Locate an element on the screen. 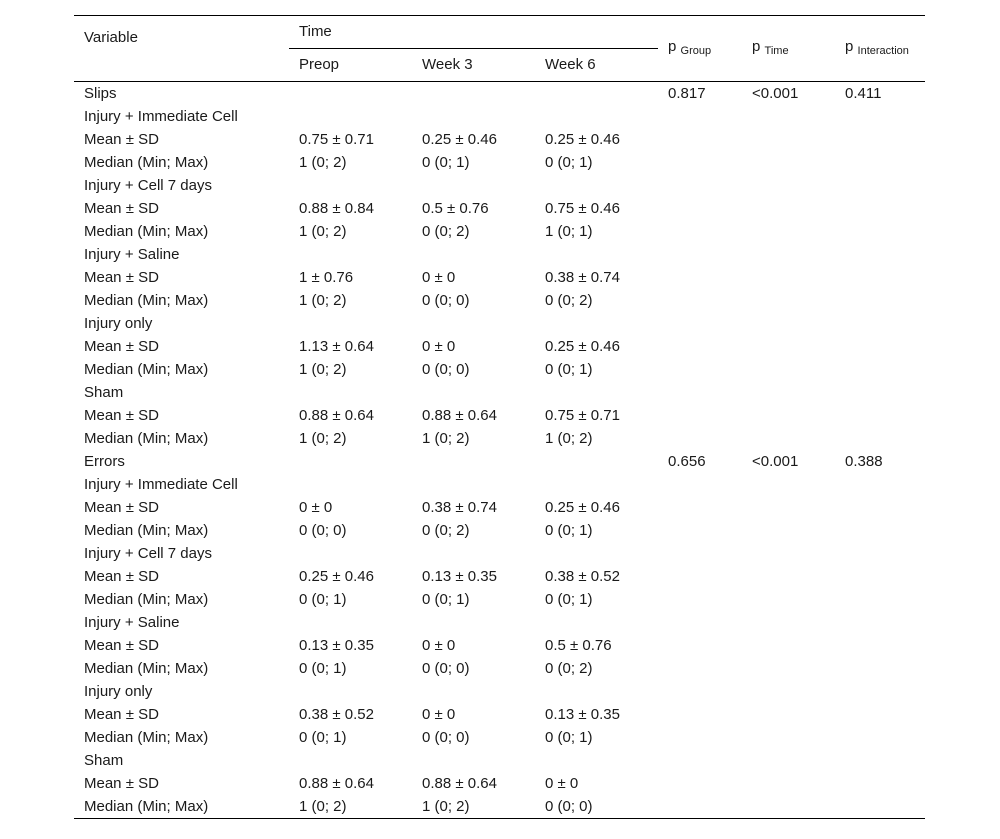 The width and height of the screenshot is (1000, 839). preop-value: 1 ± 0.76 is located at coordinates (326, 277).